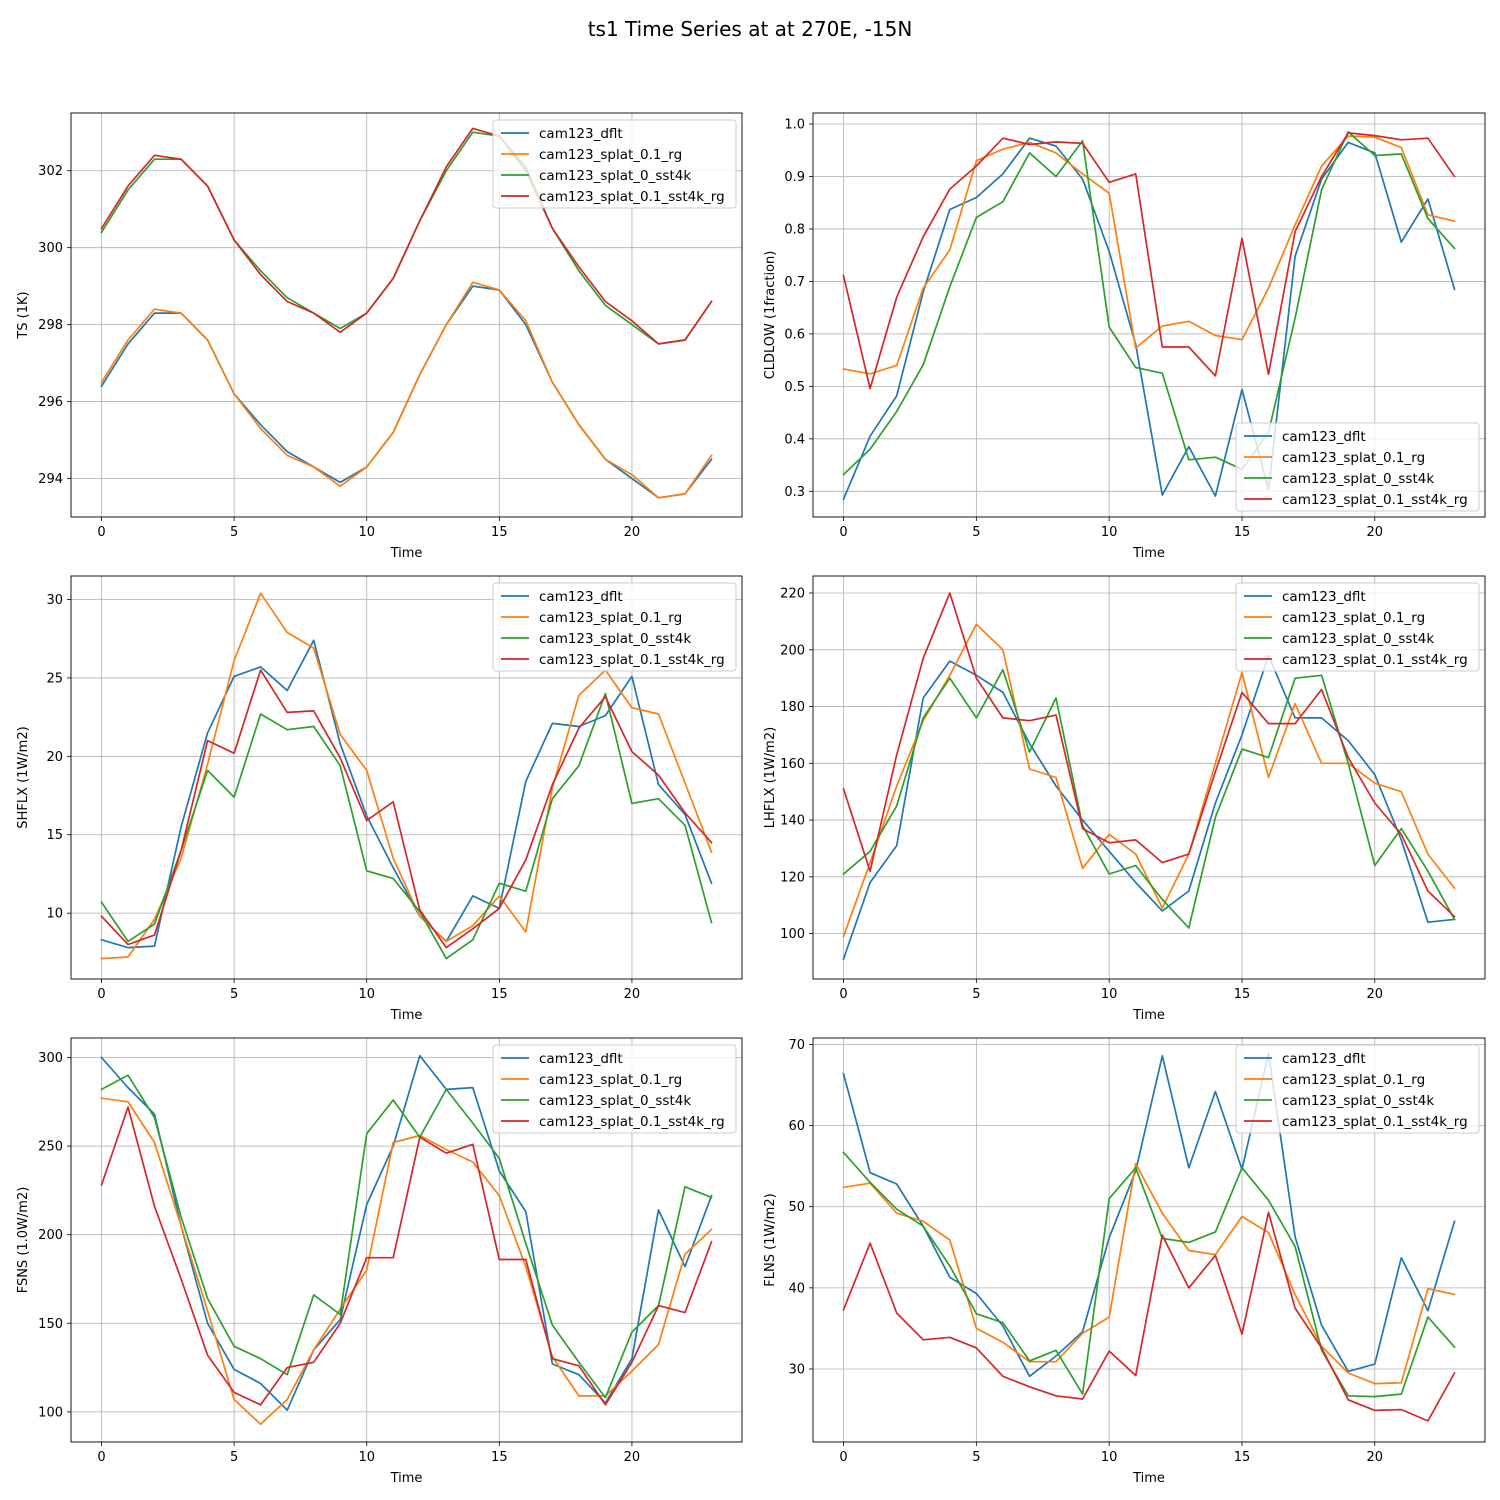 The height and width of the screenshot is (1500, 1500). I want to click on y-tick-label: 300, so click(50, 248).